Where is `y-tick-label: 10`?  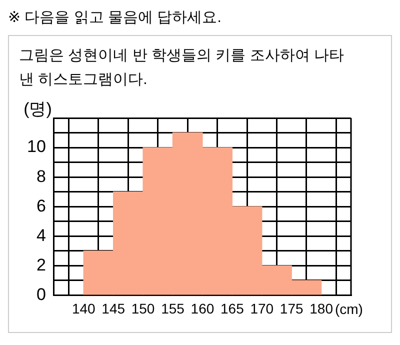
y-tick-label: 10 is located at coordinates (36, 146).